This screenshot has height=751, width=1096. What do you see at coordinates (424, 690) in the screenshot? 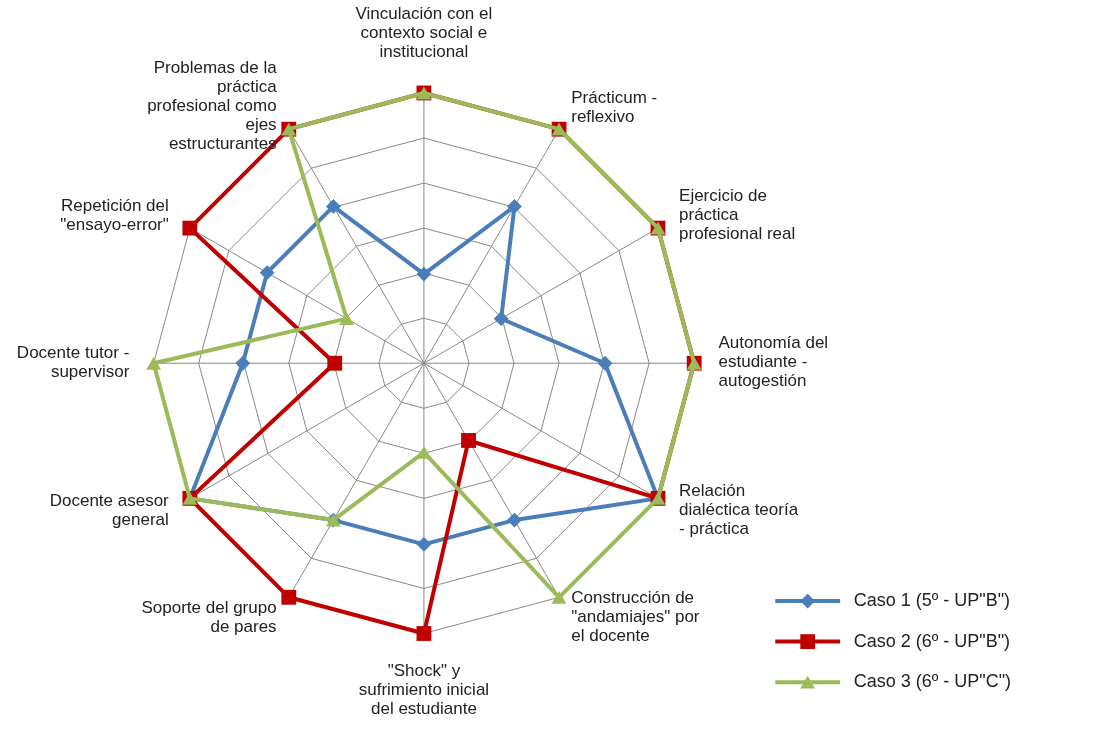
I see `spoke-label: "Shock" y sufrimiento inicial del estudiante` at bounding box center [424, 690].